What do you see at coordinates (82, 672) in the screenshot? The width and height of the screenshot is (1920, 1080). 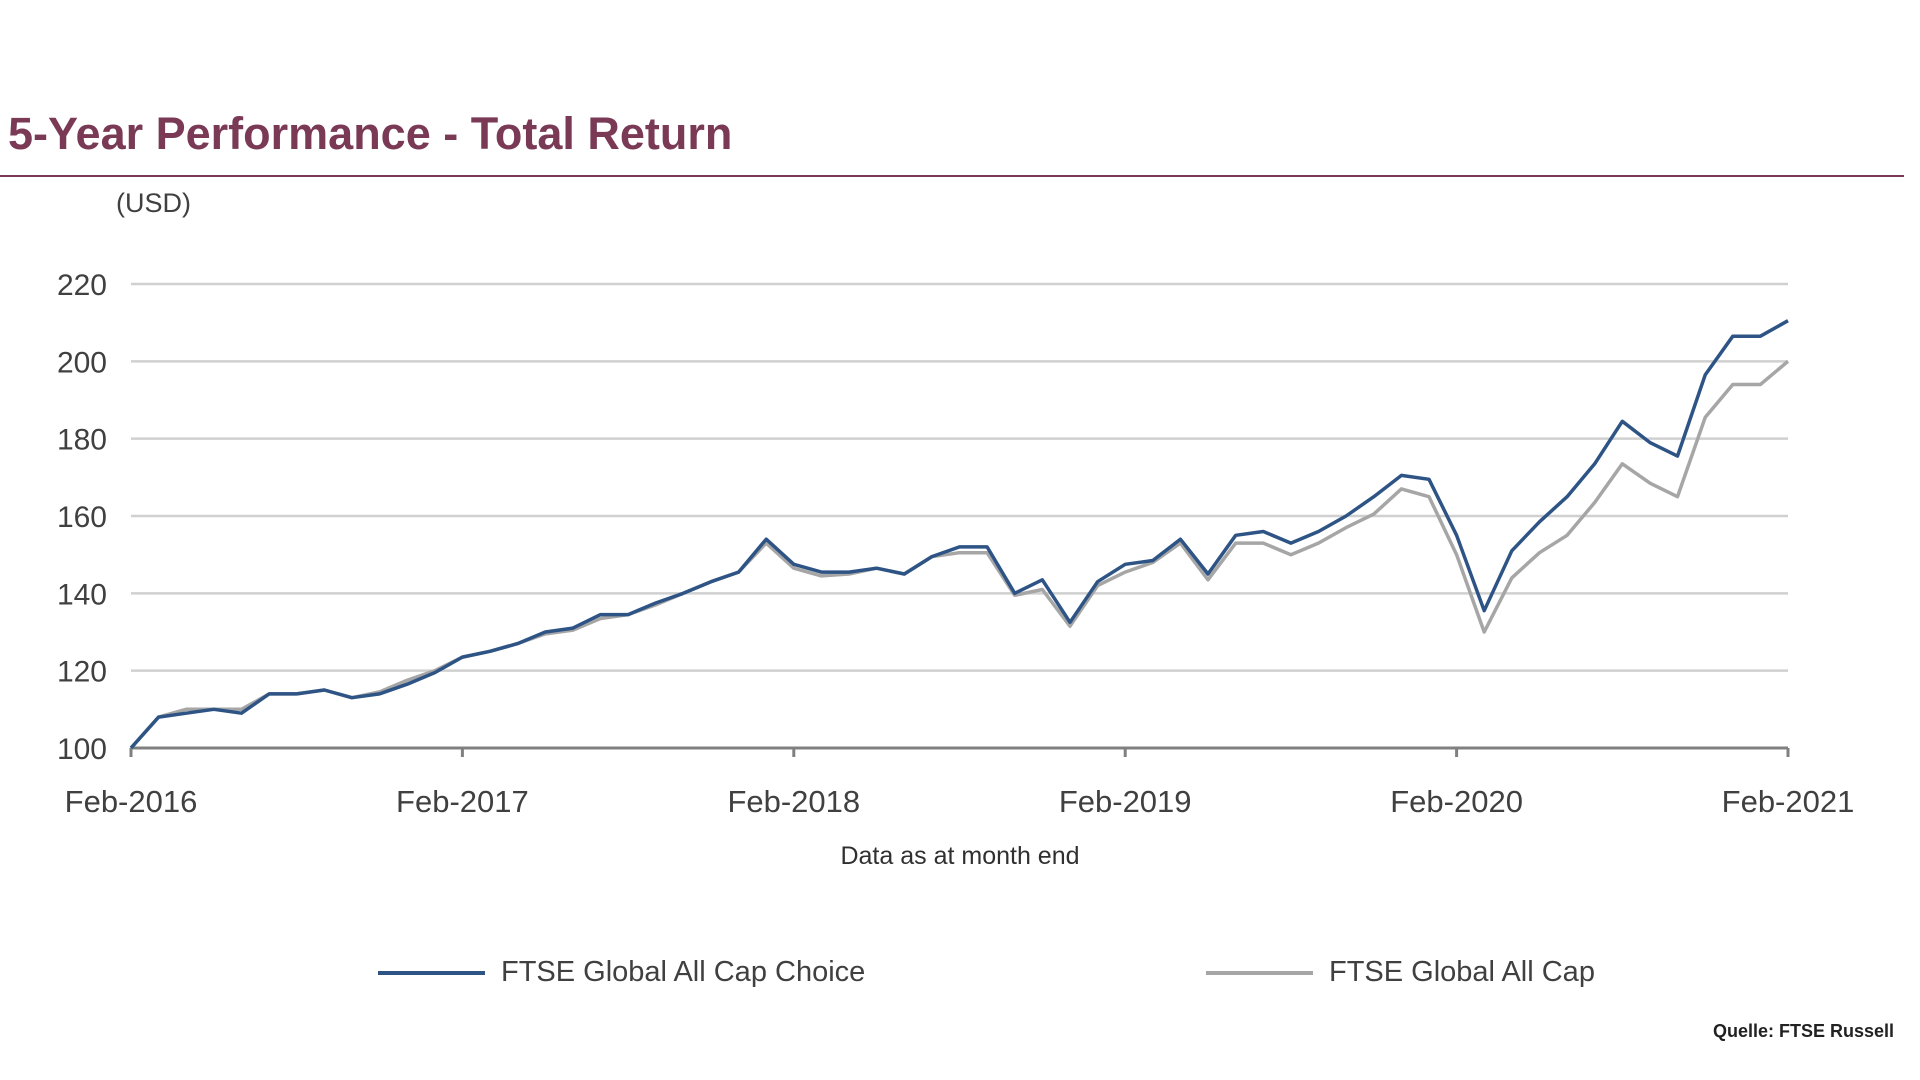 I see `y-tick-label: 120` at bounding box center [82, 672].